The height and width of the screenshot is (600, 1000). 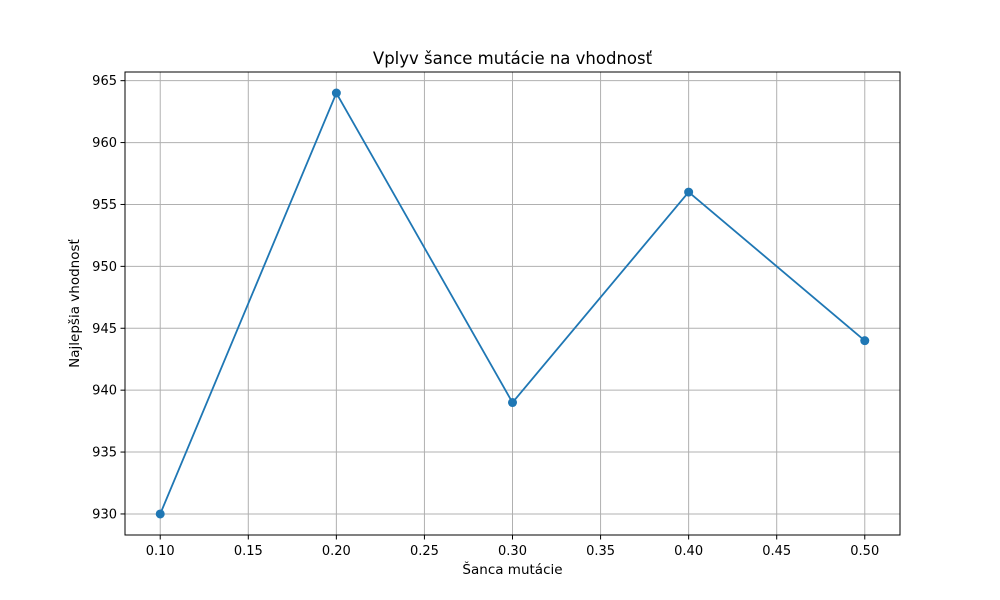 I want to click on x-tick-label: 0.15, so click(x=248, y=551).